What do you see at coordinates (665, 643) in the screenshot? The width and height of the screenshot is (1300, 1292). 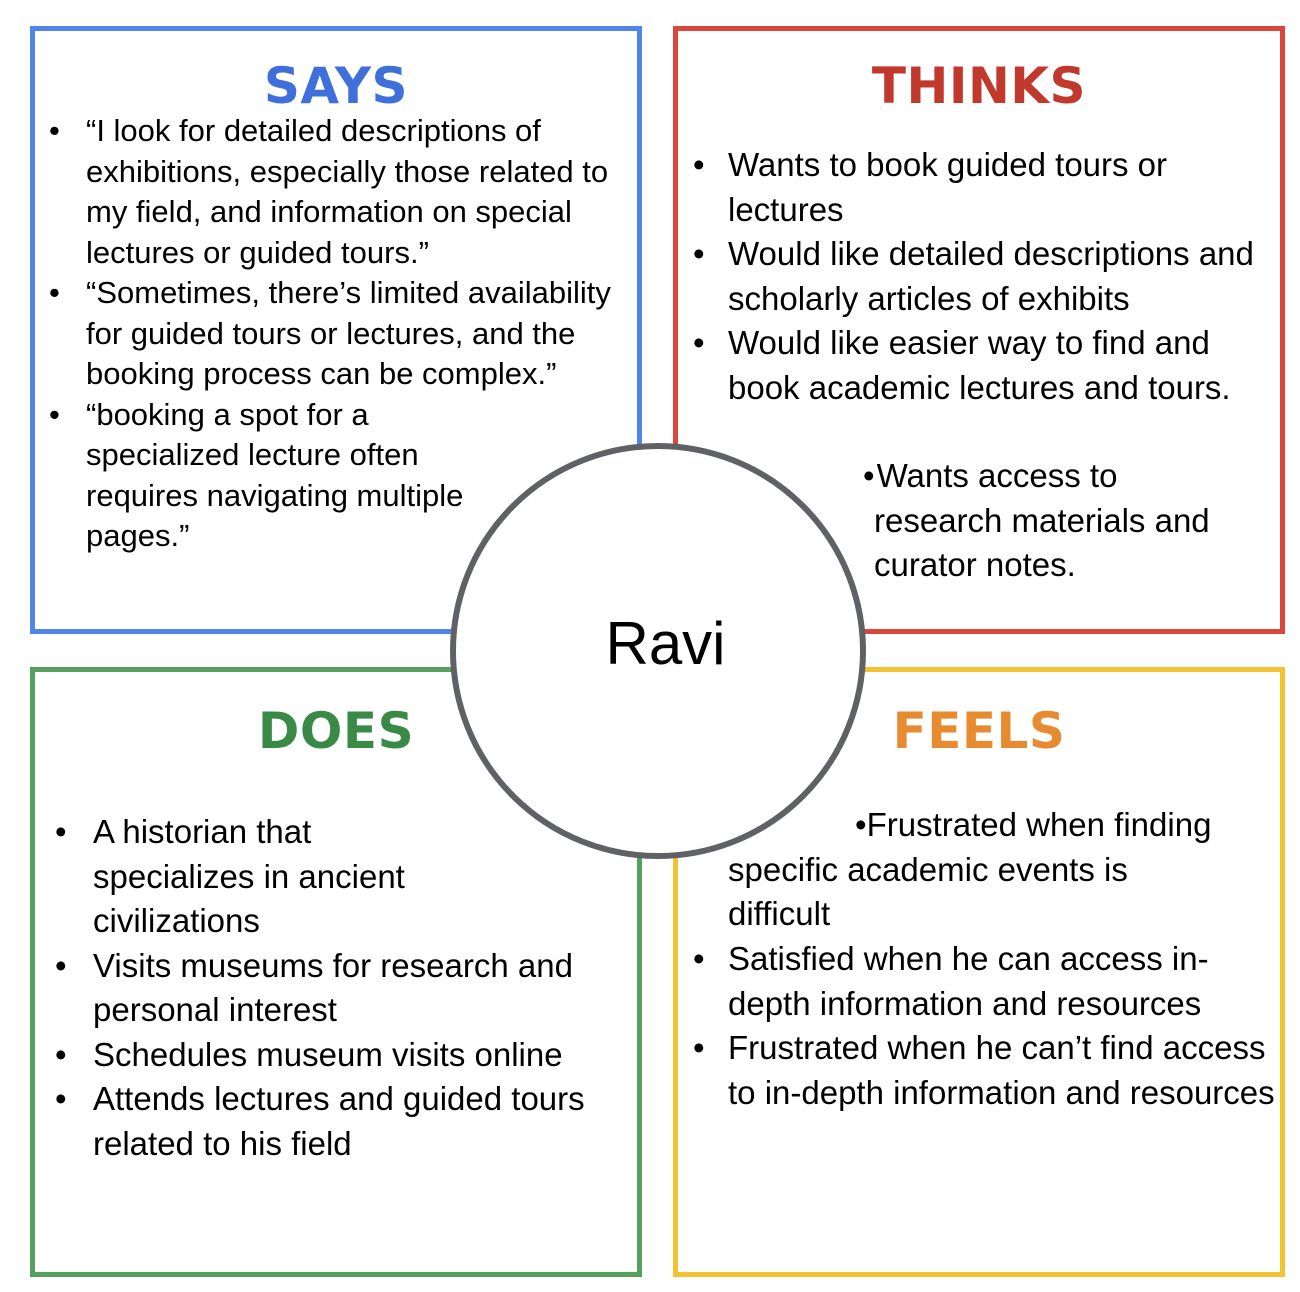 I see `persona-name: Ravi` at bounding box center [665, 643].